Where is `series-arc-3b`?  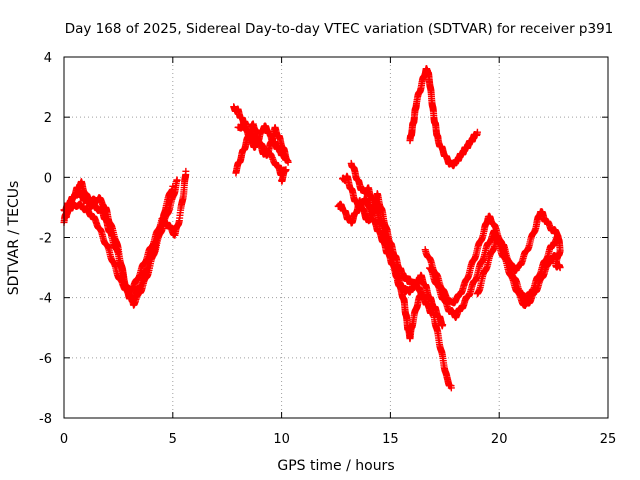 series-arc-3b is located at coordinates (393, 251).